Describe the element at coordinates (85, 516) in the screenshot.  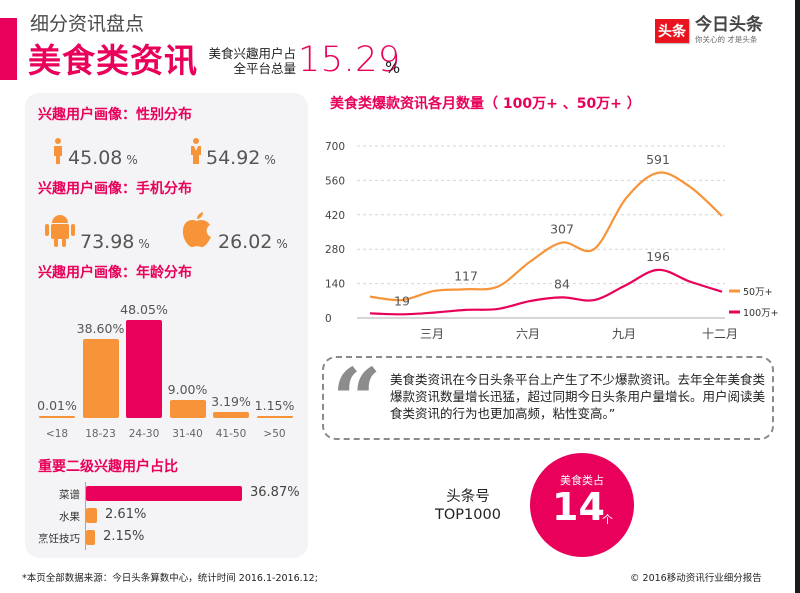
I see `secondary-axis` at that location.